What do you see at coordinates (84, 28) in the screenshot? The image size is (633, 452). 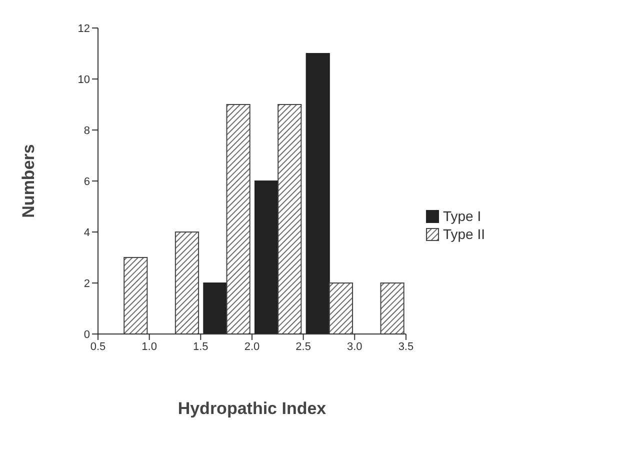 I see `y-tick-label: 12` at bounding box center [84, 28].